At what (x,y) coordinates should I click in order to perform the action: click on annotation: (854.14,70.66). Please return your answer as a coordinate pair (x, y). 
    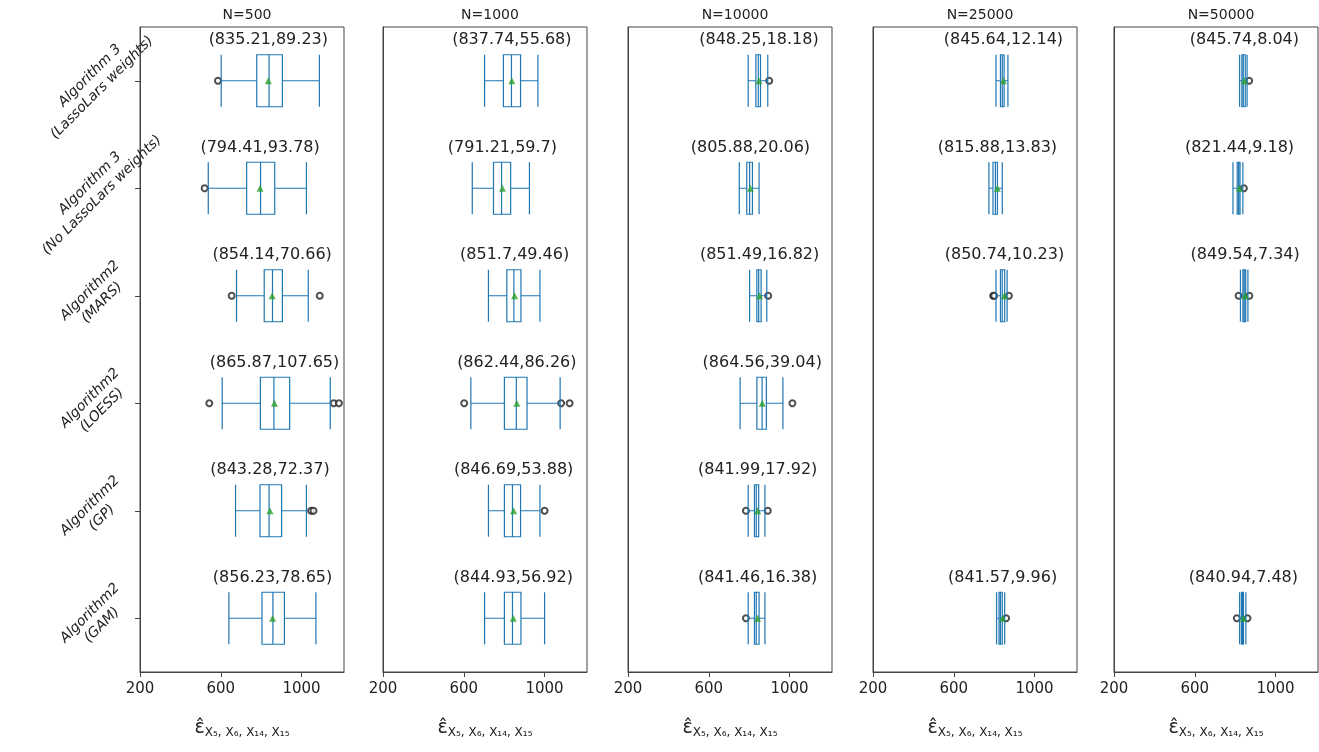
    Looking at the image, I should click on (272, 254).